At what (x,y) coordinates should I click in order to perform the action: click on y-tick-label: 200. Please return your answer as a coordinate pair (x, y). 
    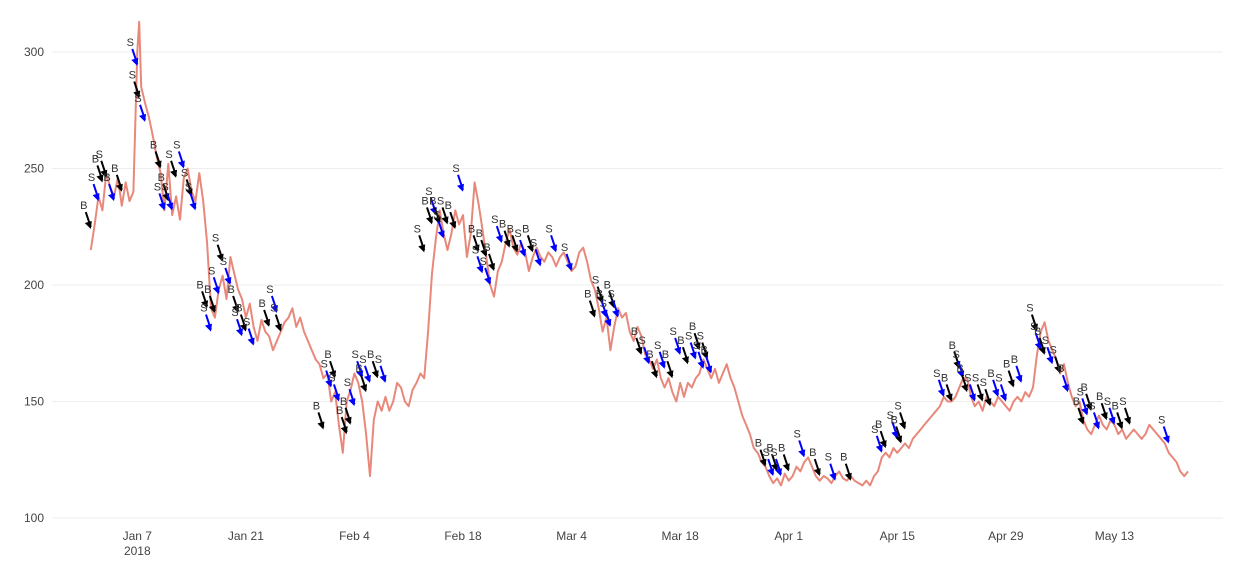
    Looking at the image, I should click on (34, 285).